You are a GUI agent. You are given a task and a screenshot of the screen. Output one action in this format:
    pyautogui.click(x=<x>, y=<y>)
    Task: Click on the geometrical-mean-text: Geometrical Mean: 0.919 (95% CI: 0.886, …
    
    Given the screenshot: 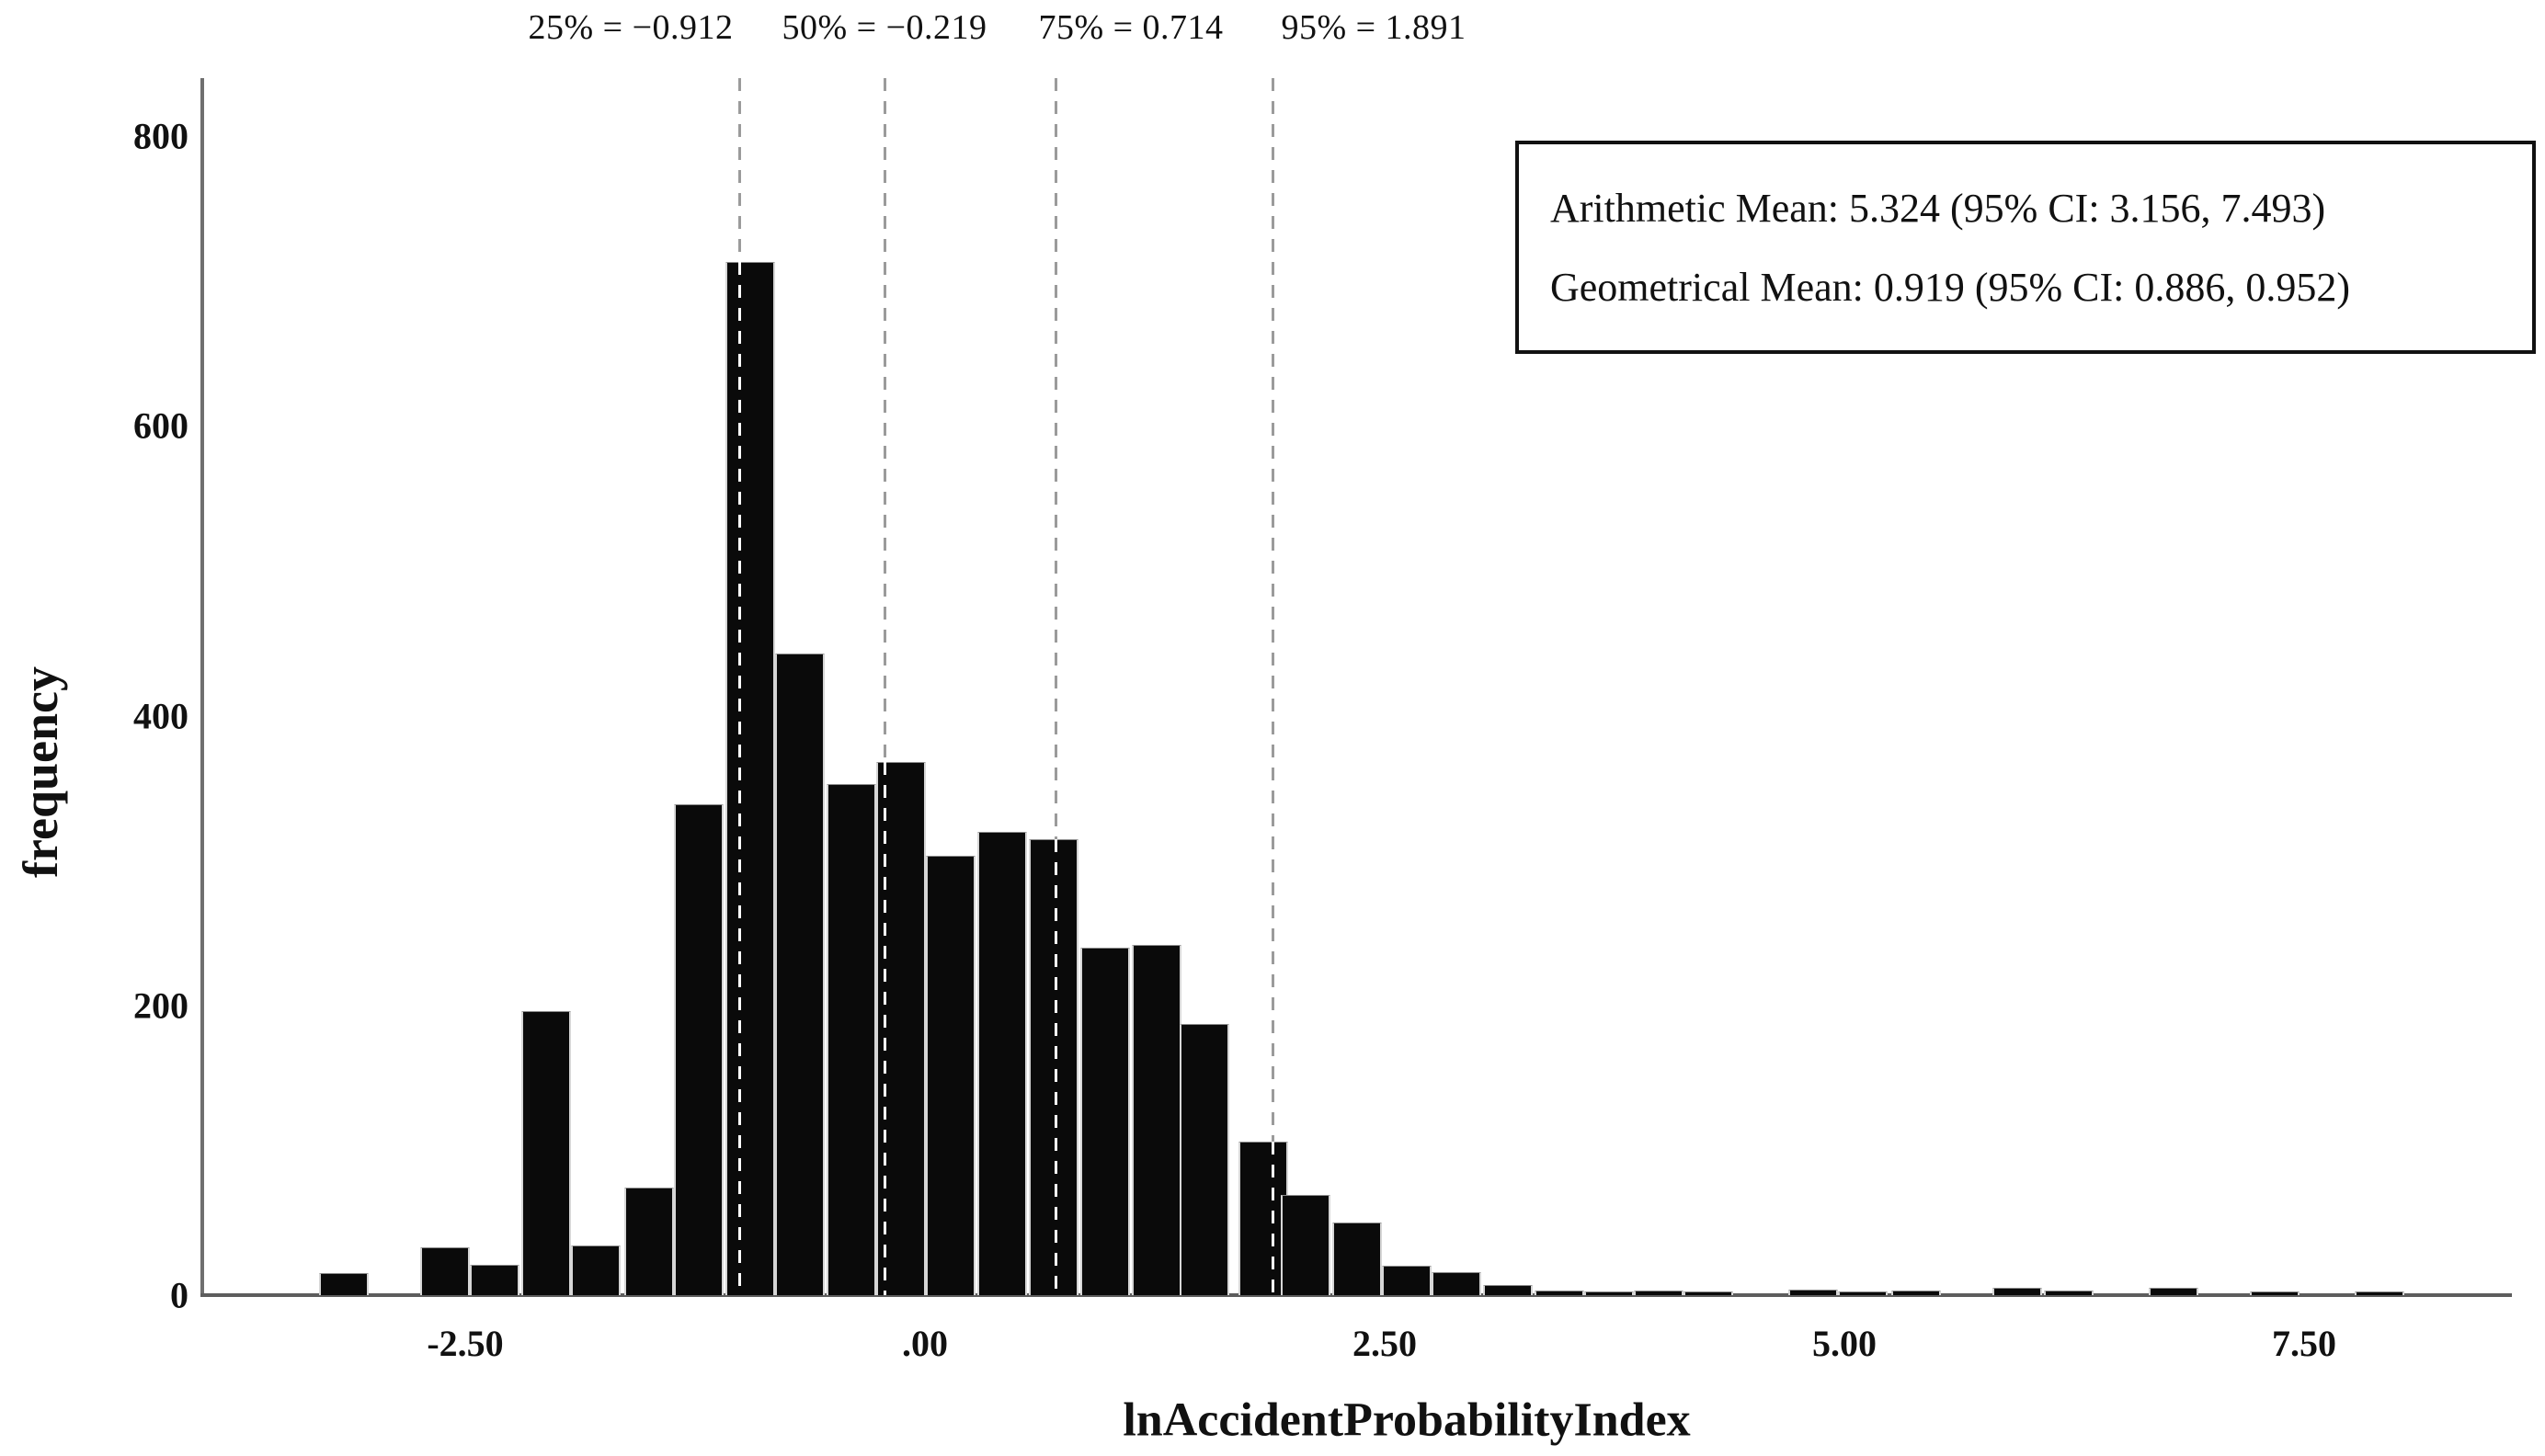 What is the action you would take?
    pyautogui.click(x=1950, y=287)
    